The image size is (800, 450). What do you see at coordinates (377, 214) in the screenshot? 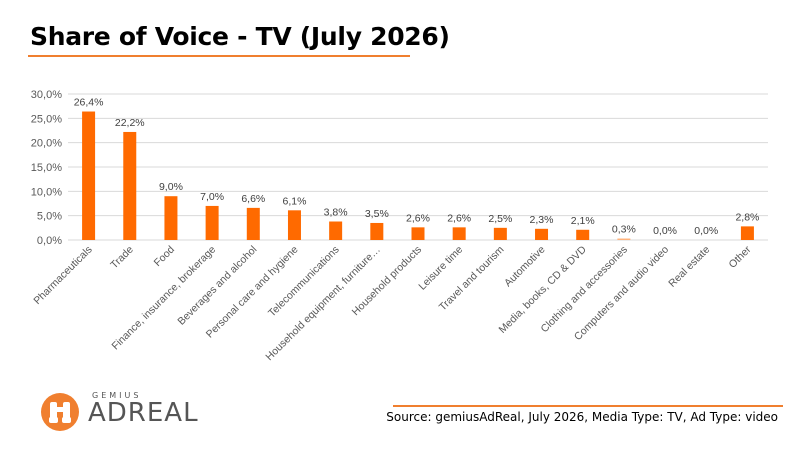
I see `data-label: 3,5%` at bounding box center [377, 214].